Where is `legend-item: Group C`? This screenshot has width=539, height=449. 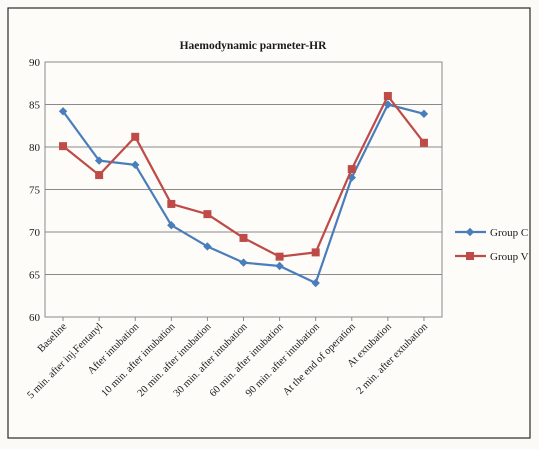
legend-item: Group C is located at coordinates (491, 233).